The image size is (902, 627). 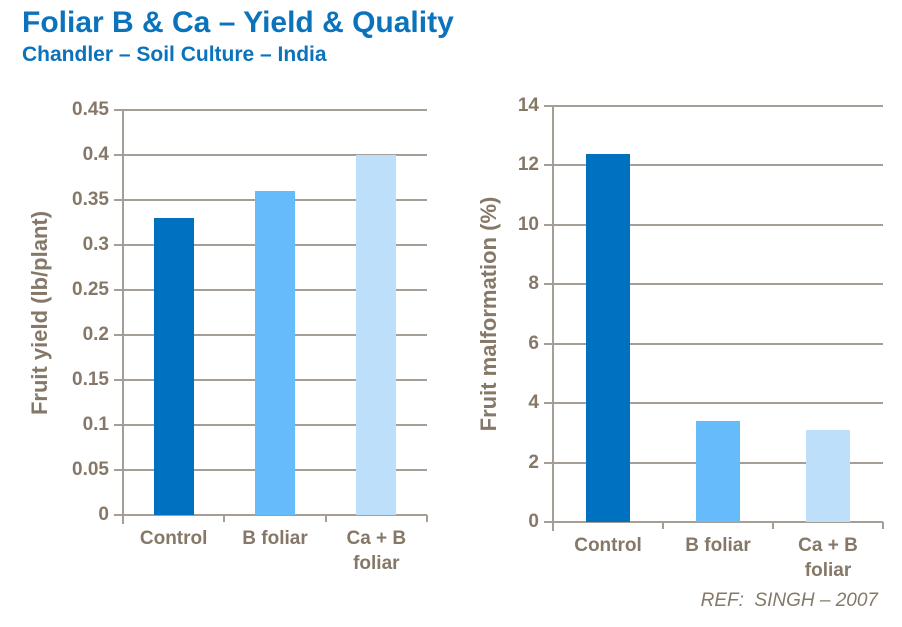 What do you see at coordinates (90, 109) in the screenshot?
I see `y-tick-label: 0.45` at bounding box center [90, 109].